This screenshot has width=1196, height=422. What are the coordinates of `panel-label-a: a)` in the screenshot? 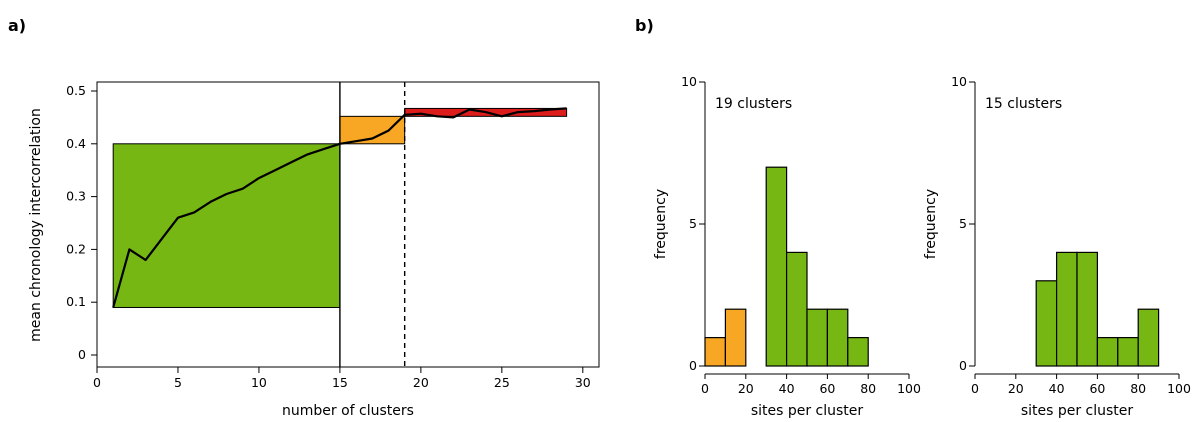 It's located at (17, 25).